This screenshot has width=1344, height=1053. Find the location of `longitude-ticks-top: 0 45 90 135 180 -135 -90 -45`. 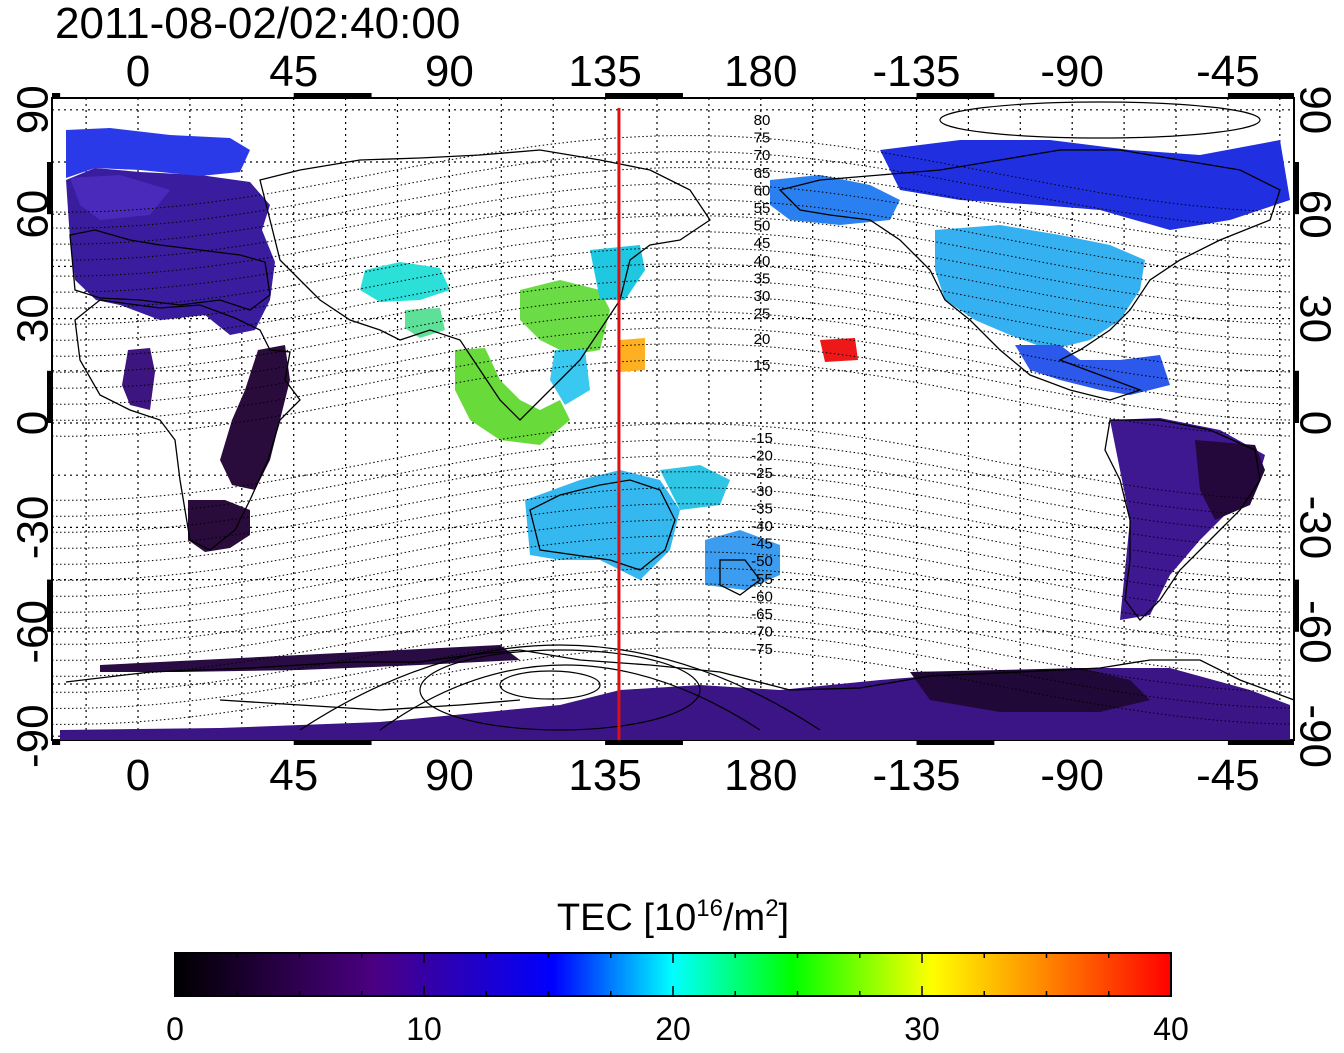

longitude-ticks-top: 0 45 90 135 180 -135 -90 -45 is located at coordinates (693, 71).